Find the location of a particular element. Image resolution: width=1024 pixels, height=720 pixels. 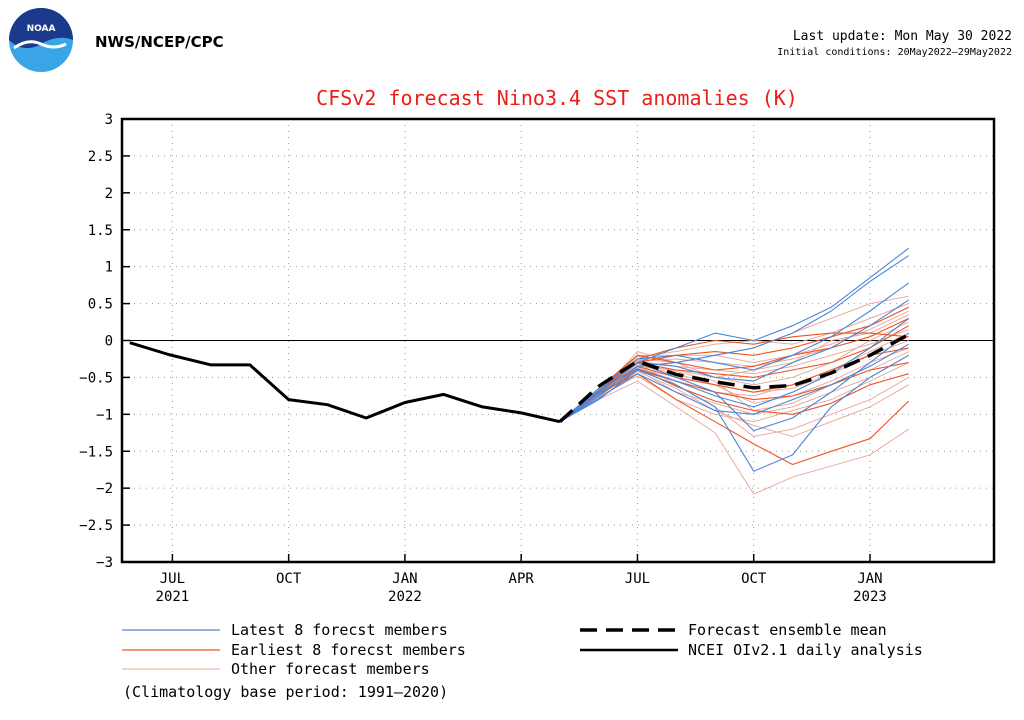

x-tick-label: APR is located at coordinates (522, 579).